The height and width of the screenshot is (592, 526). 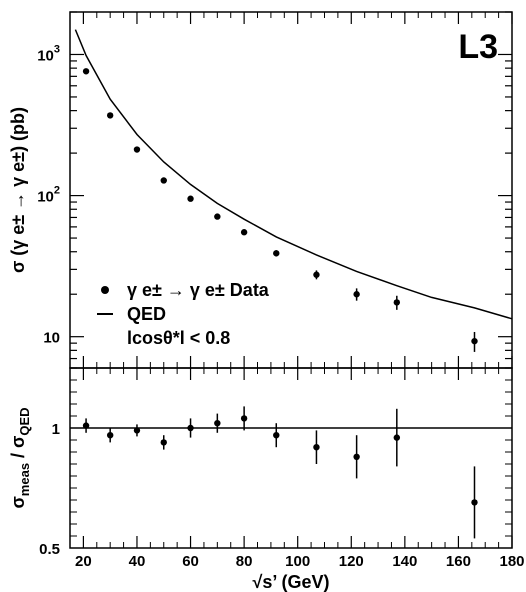 What do you see at coordinates (478, 47) in the screenshot?
I see `experiment-label: L3` at bounding box center [478, 47].